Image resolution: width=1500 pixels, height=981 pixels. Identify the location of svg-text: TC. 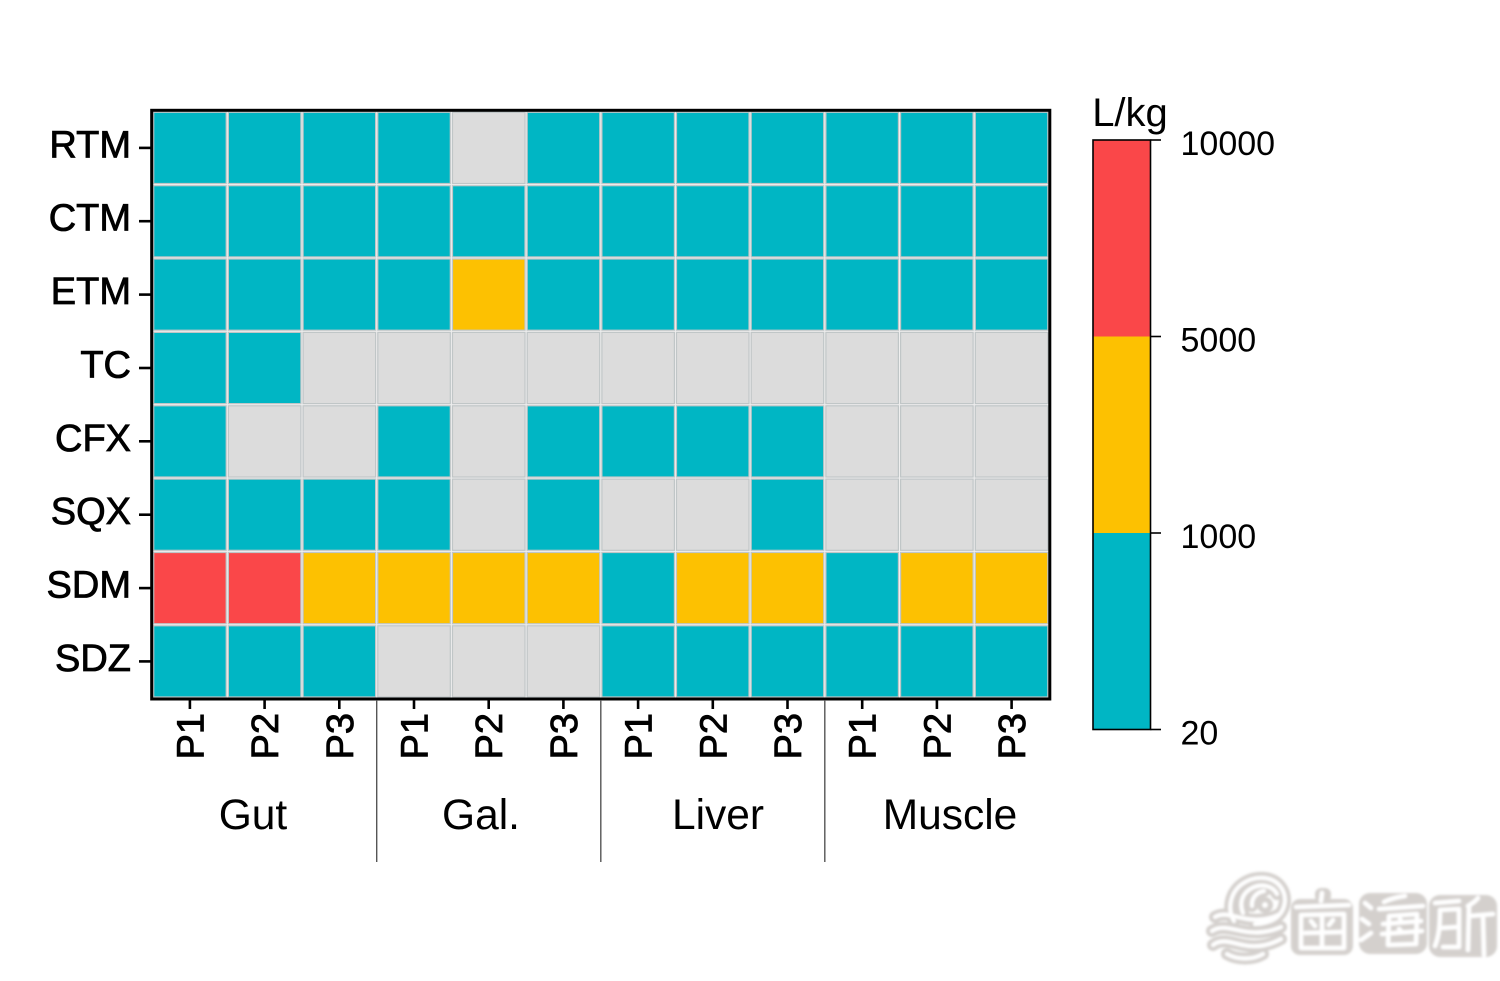
(105, 366).